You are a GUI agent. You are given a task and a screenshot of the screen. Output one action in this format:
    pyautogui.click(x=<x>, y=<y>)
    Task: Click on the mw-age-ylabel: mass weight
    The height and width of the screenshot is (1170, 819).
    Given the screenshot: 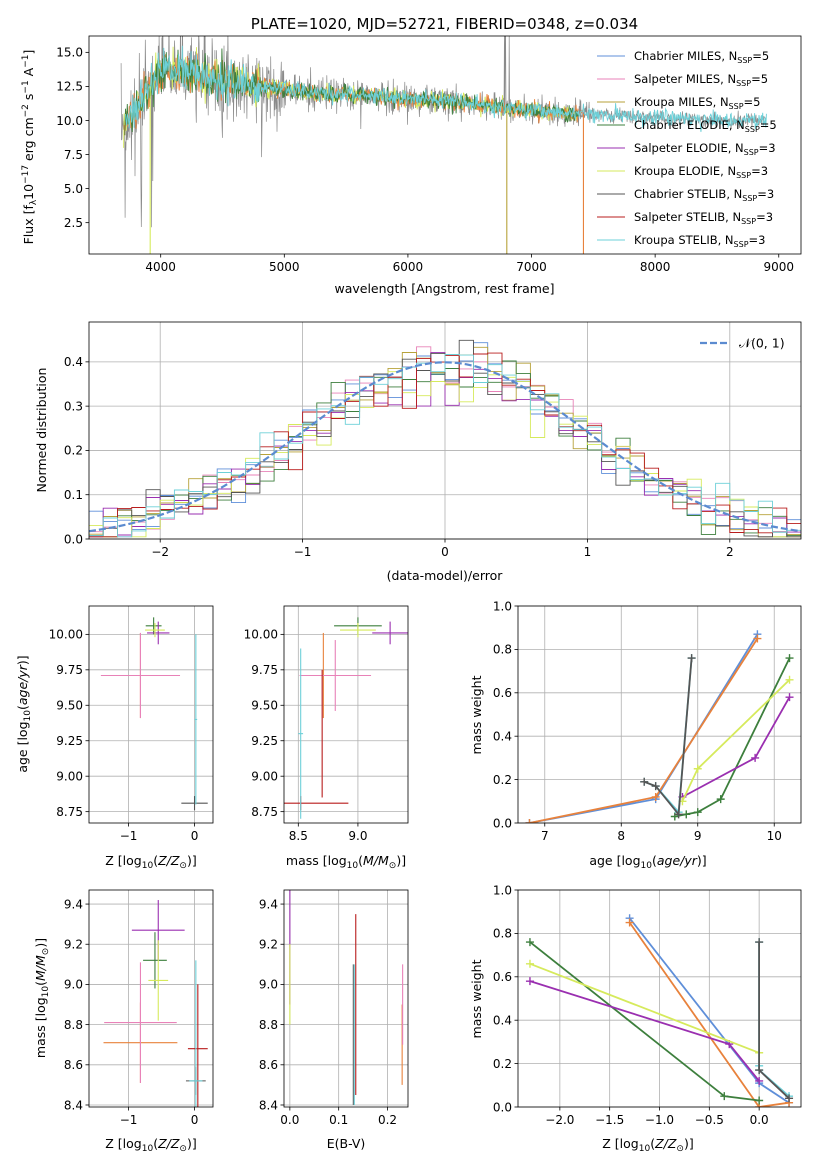 What is the action you would take?
    pyautogui.click(x=476, y=714)
    